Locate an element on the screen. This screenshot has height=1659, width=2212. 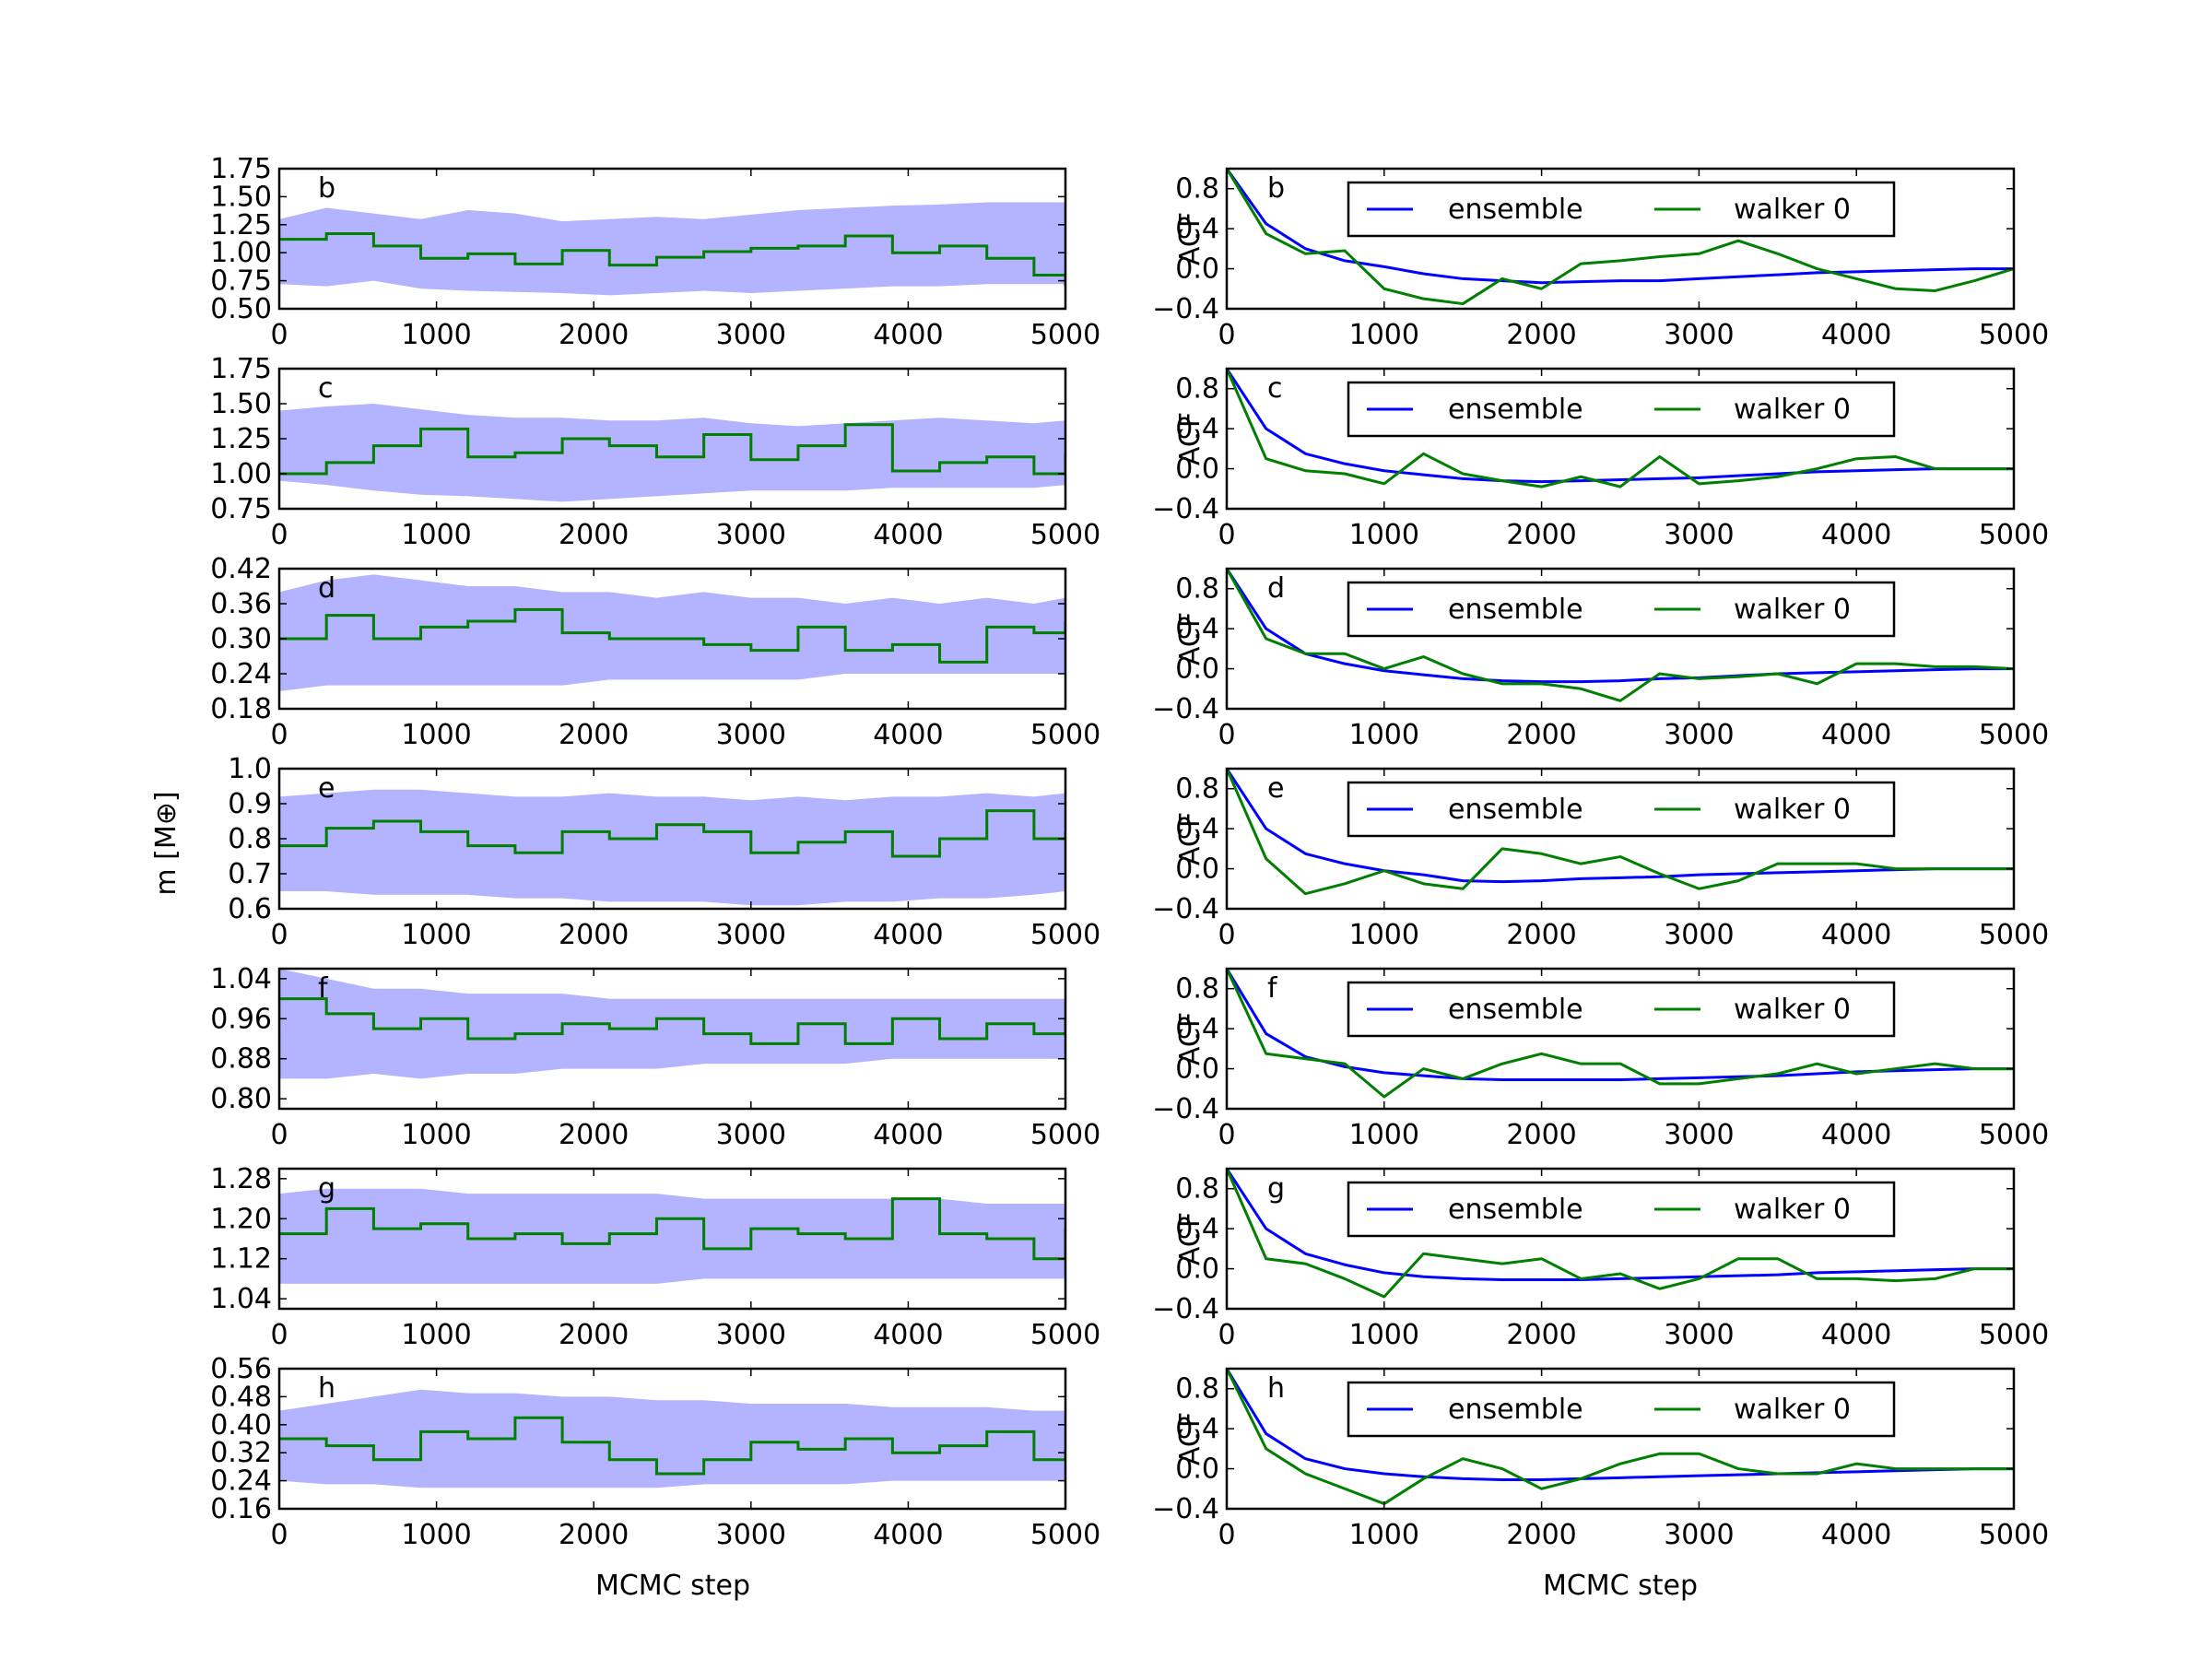
panel-label: h is located at coordinates (326, 1388).